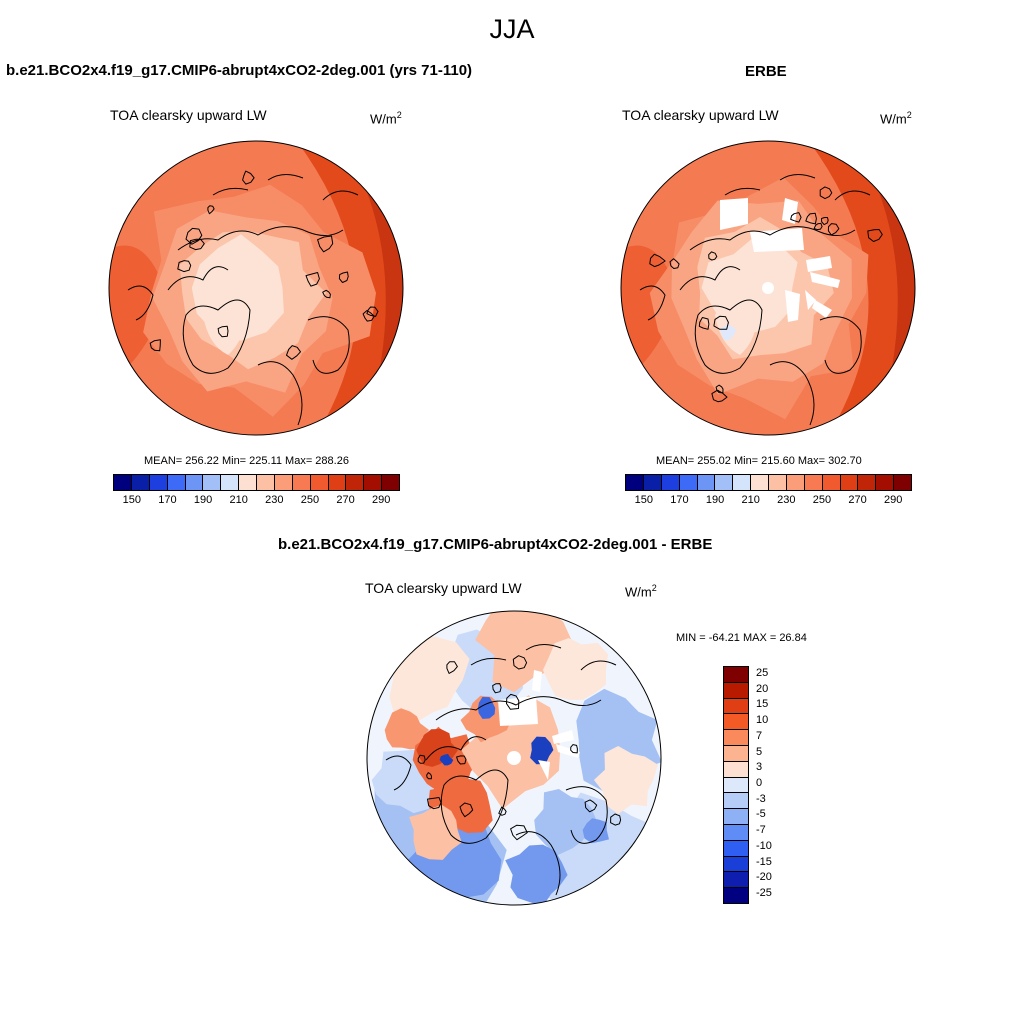 The width and height of the screenshot is (1024, 1024). Describe the element at coordinates (256, 288) in the screenshot. I see `model-polar-map` at that location.